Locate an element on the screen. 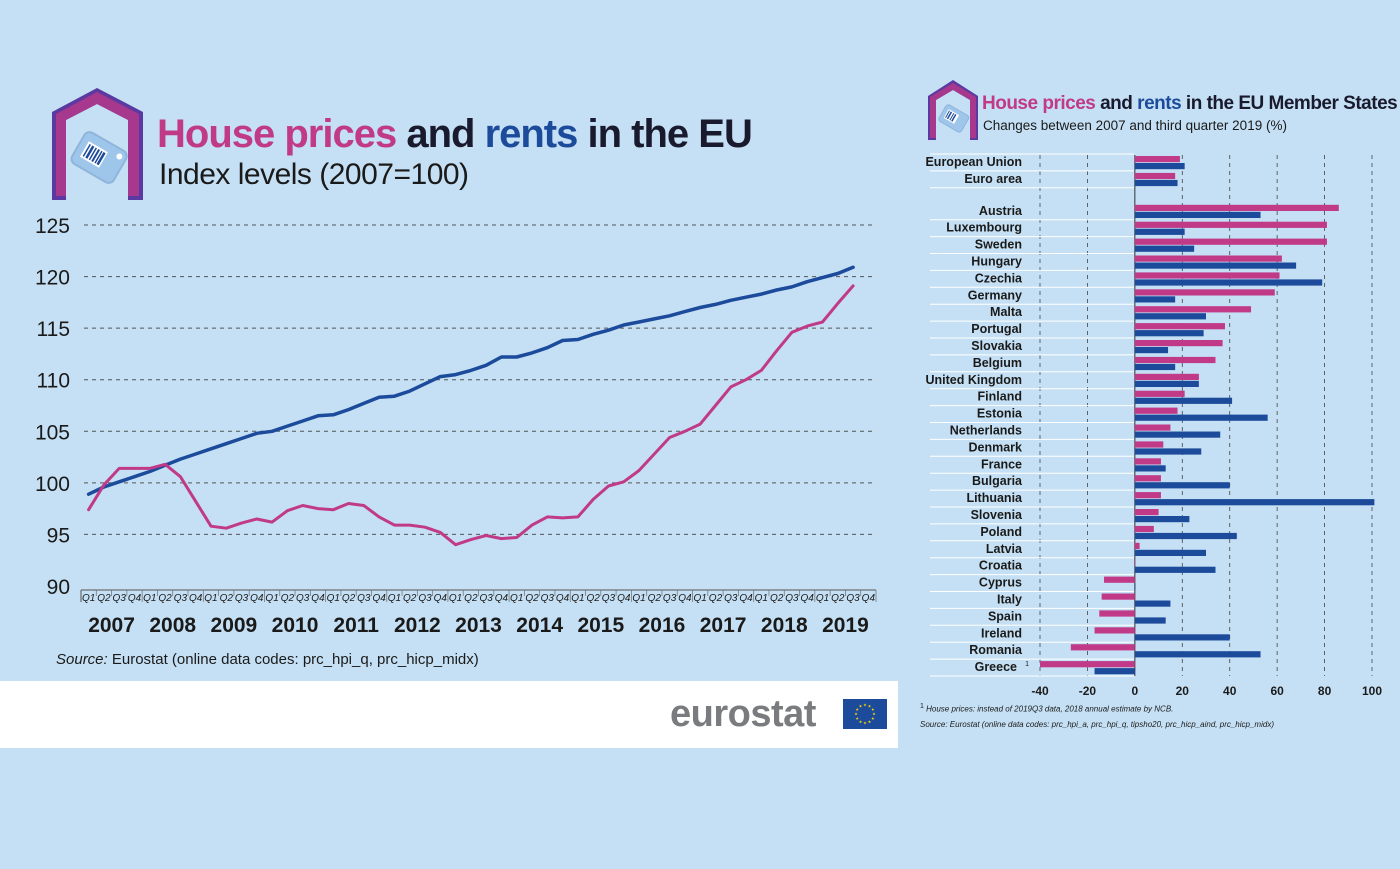 The image size is (1400, 869). year-label: 2009 is located at coordinates (234, 625).